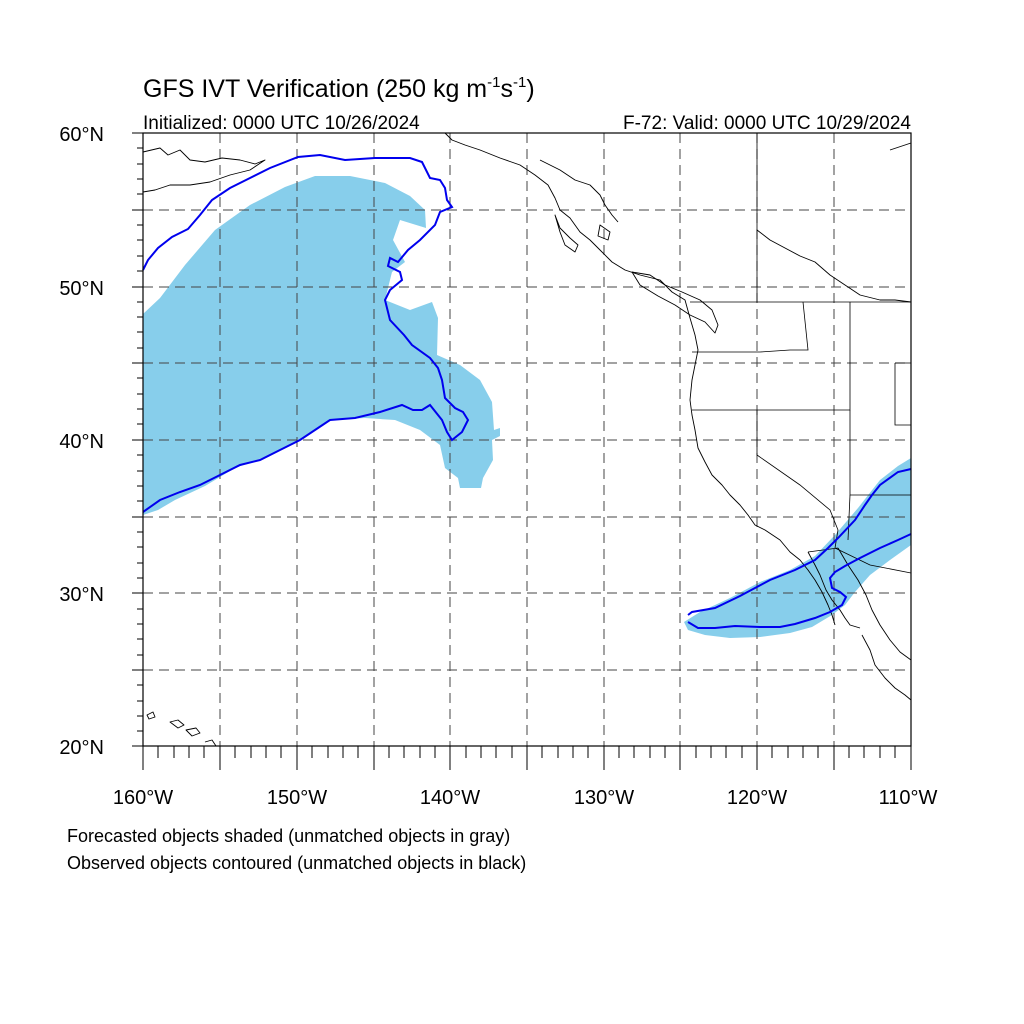  I want to click on lat-label-50n: 50°N, so click(81, 289).